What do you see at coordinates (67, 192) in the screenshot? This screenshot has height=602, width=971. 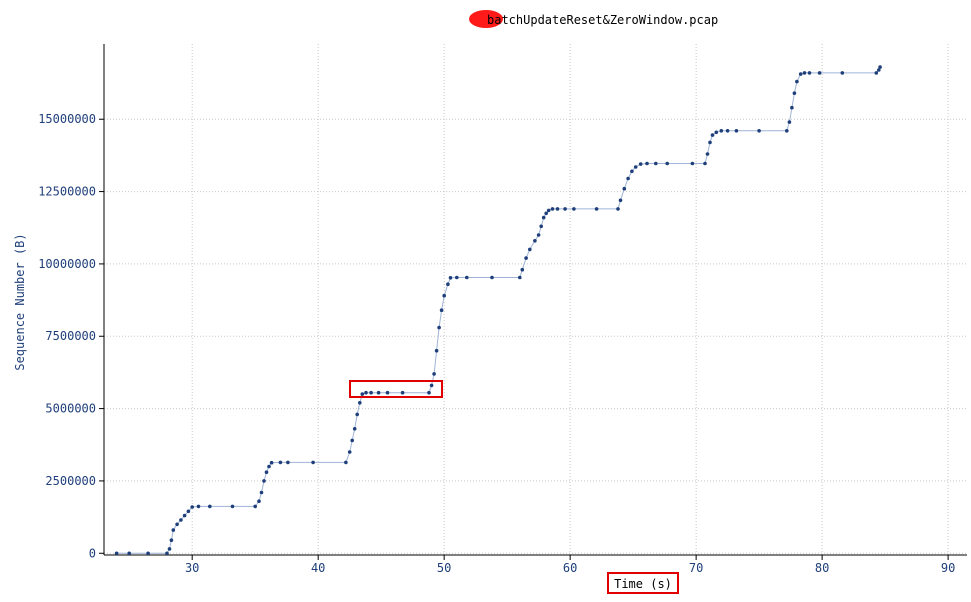 I see `y-tick-label: 12500000` at bounding box center [67, 192].